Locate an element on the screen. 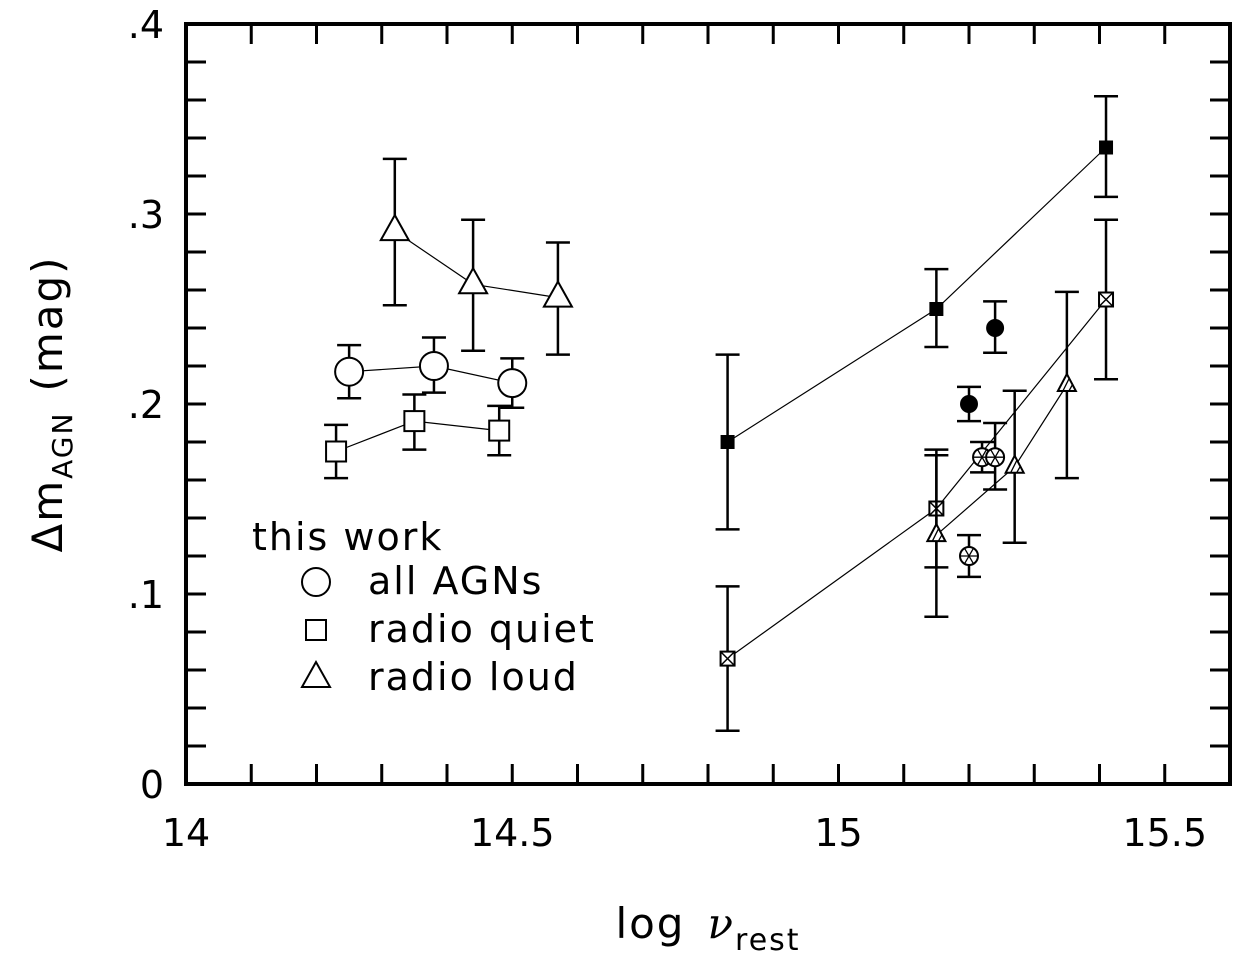 This screenshot has width=1233, height=959. y-axis-label-unit: (mag) is located at coordinates (47, 323).